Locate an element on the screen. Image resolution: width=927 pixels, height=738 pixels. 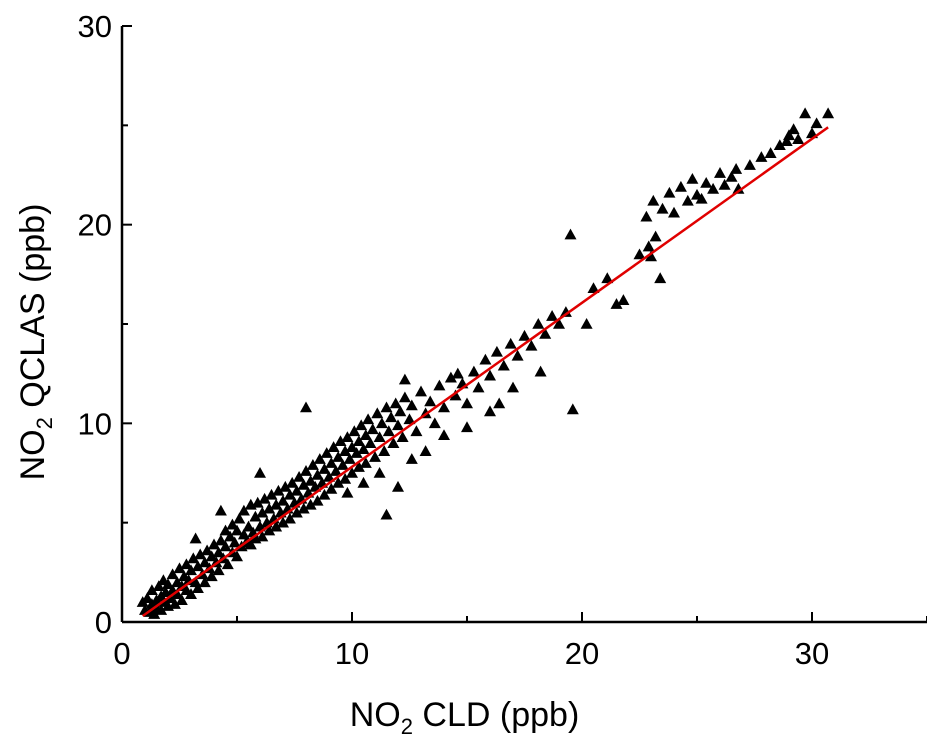
x-axis-title: NO2 CLD (ppb) is located at coordinates (465, 717).